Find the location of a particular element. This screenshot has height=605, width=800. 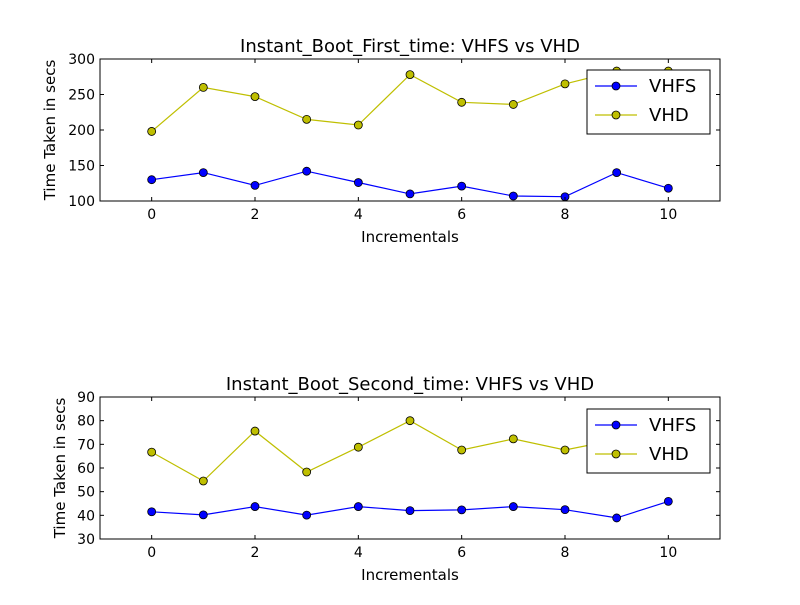

chart-1-ytick-label-0: 100 is located at coordinates (81, 202).